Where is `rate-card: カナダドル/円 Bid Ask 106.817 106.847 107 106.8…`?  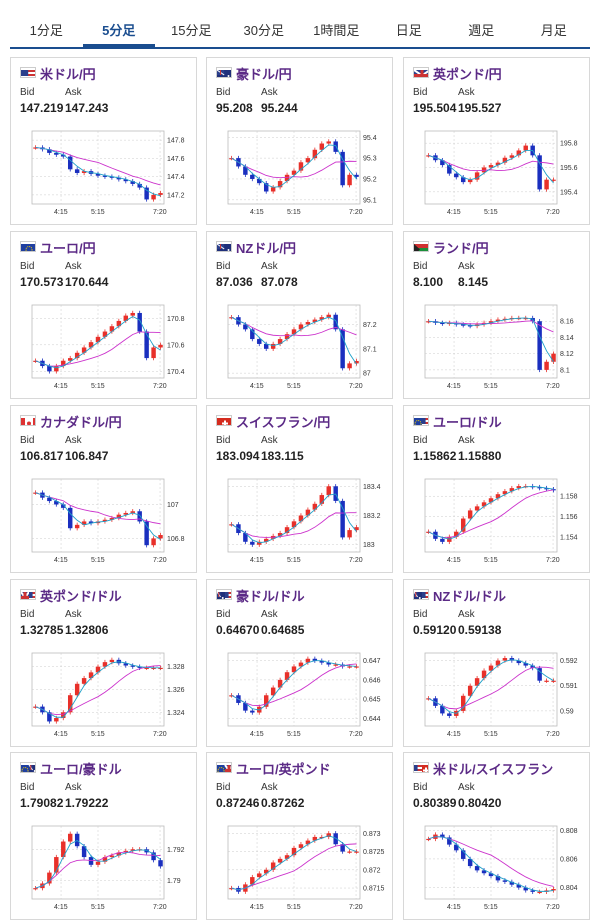 rate-card: カナダドル/円 Bid Ask 106.817 106.847 107 106.8… is located at coordinates (103, 489).